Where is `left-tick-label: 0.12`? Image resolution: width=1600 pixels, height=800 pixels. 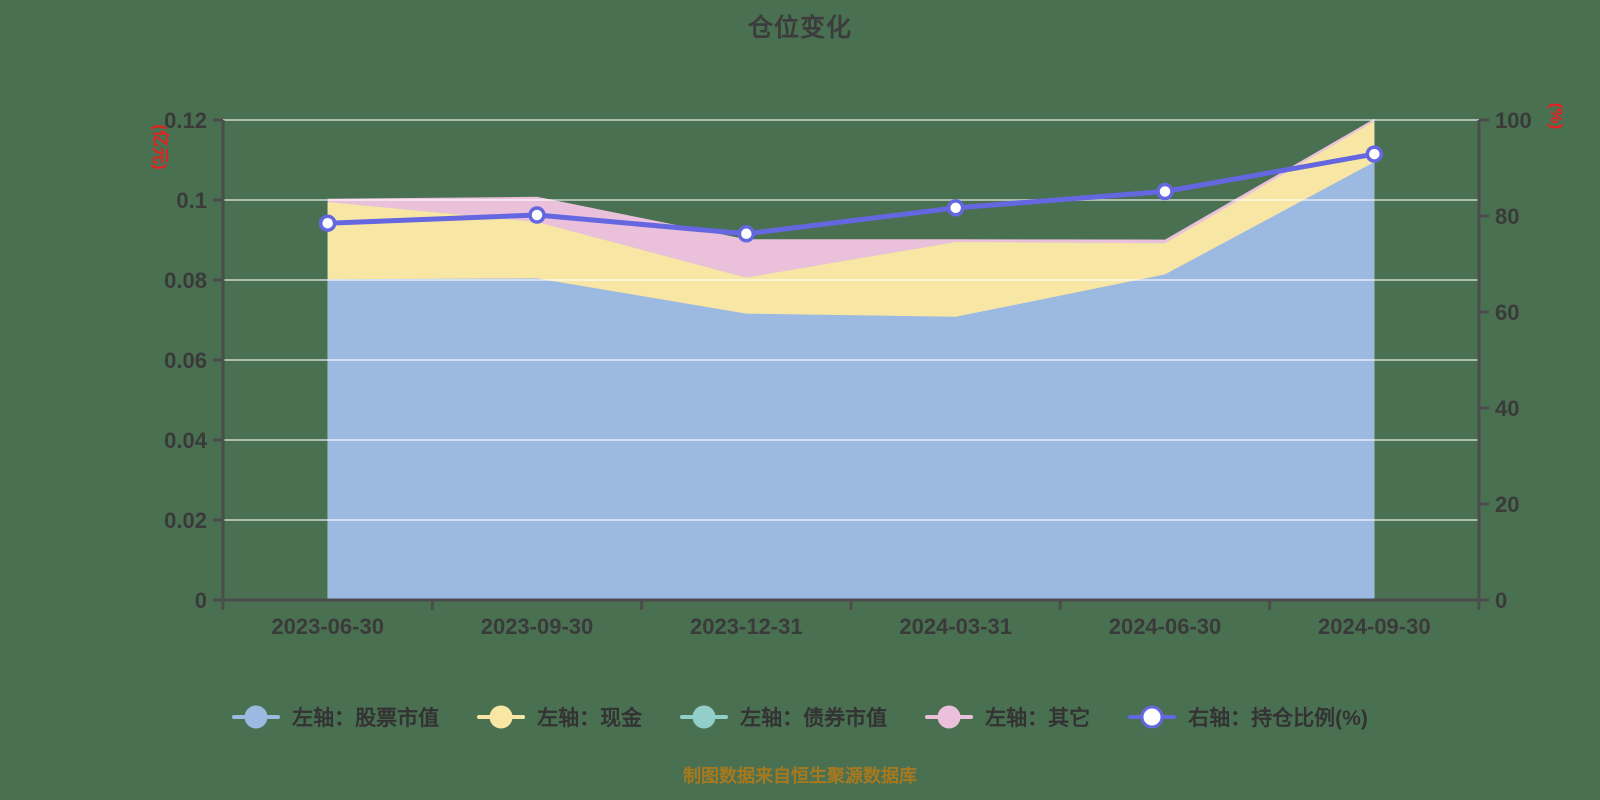 left-tick-label: 0.12 is located at coordinates (185, 120).